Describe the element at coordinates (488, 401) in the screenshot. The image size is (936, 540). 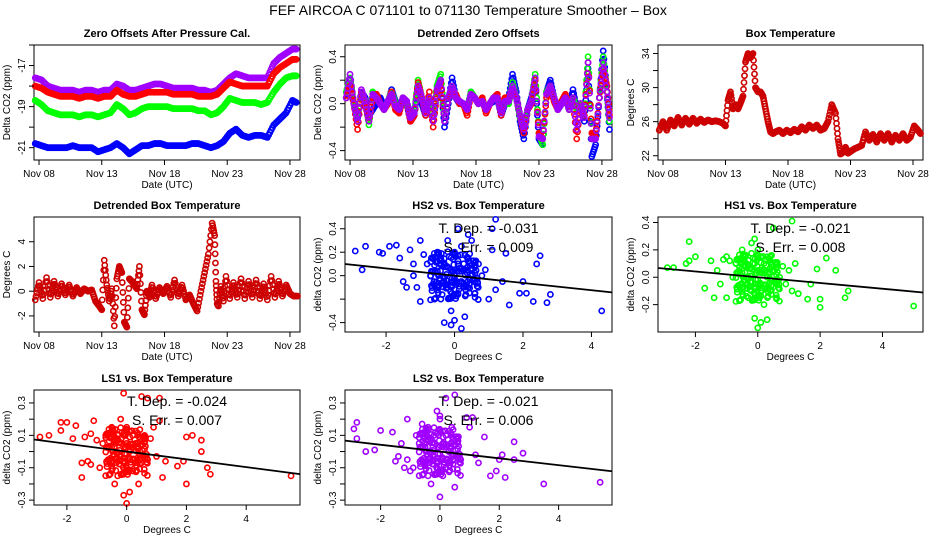
I see `annotation-text: T. Dep. = -0.021` at that location.